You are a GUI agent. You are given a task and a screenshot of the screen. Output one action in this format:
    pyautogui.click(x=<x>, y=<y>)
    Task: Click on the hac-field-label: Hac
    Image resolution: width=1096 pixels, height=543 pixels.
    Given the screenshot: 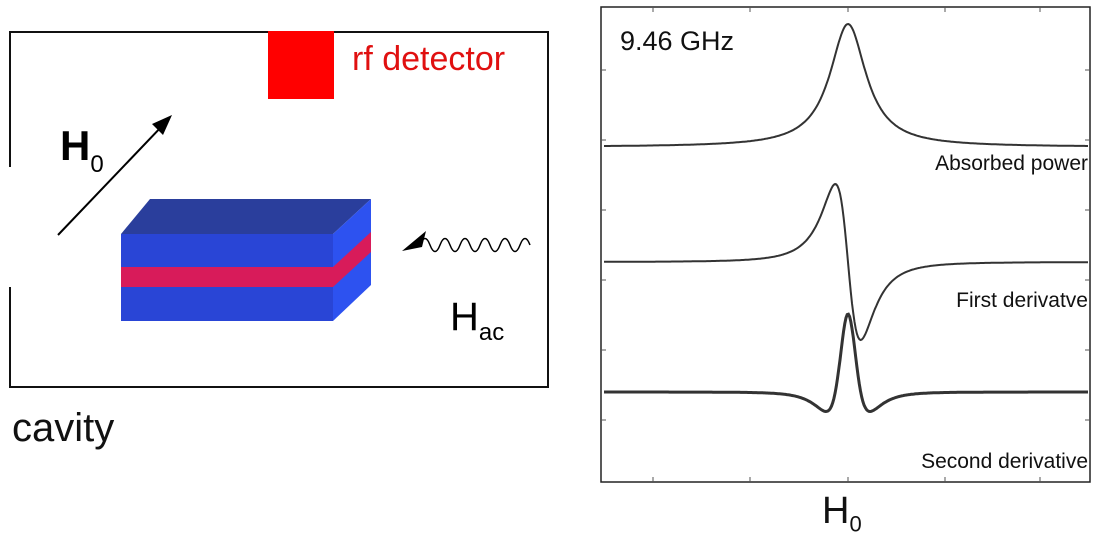 What is the action you would take?
    pyautogui.click(x=477, y=320)
    